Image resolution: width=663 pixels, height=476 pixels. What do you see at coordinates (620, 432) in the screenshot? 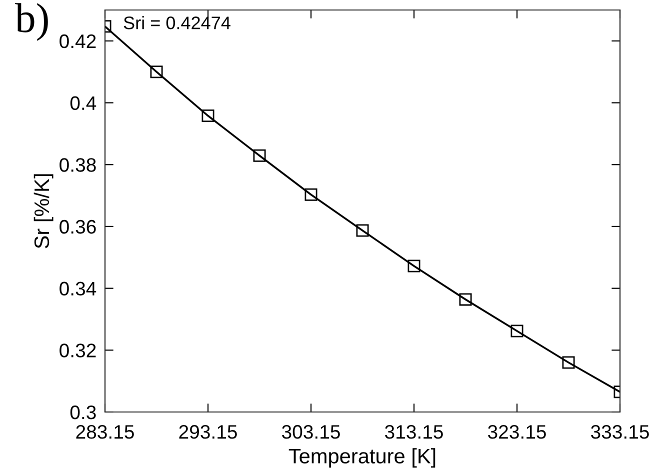
I see `x-tick-label: 333.15` at bounding box center [620, 432].